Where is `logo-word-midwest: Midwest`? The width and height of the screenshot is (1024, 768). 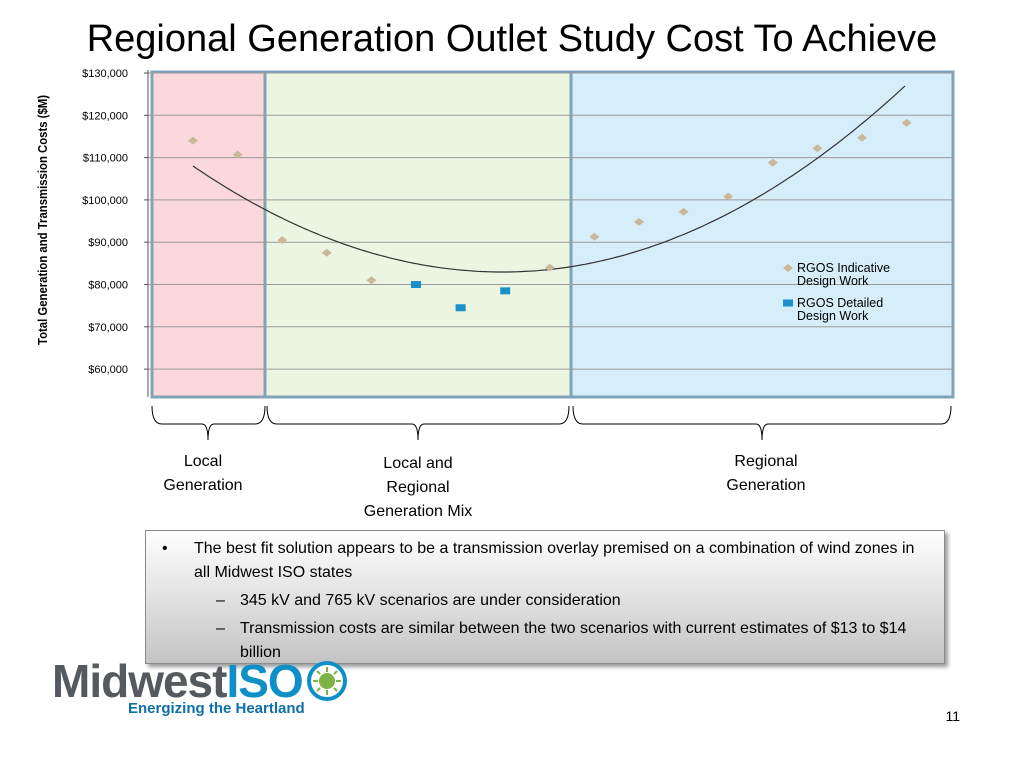 logo-word-midwest: Midwest is located at coordinates (139, 681).